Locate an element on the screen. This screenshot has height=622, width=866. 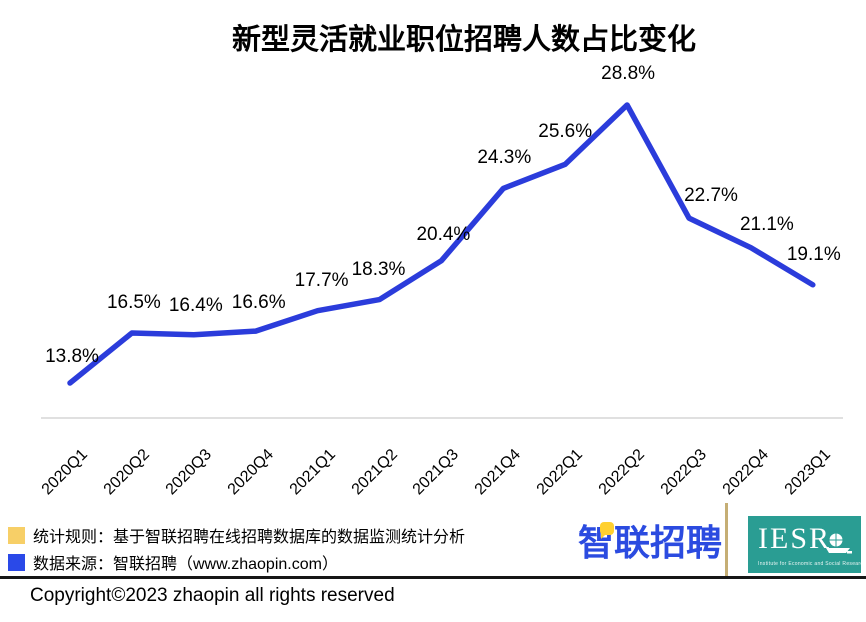
legend-swatch-blue is located at coordinates (16, 562).